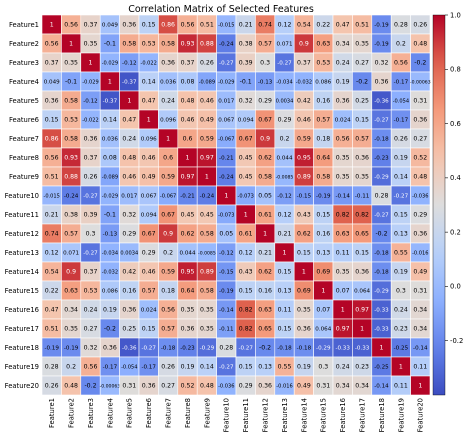  Describe the element at coordinates (343, 82) in the screenshot. I see `cell-value-label: 0.19` at that location.